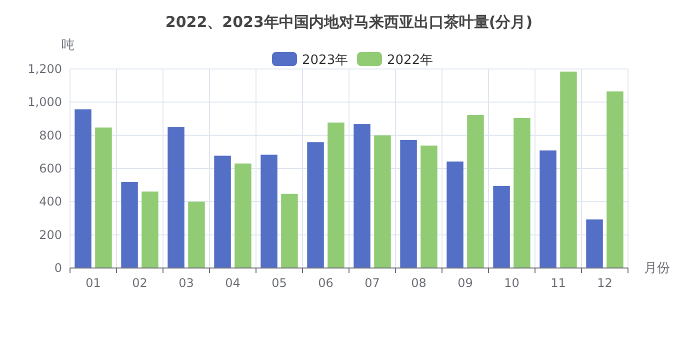  What do you see at coordinates (186, 283) in the screenshot?
I see `x-tick-label: 03` at bounding box center [186, 283].